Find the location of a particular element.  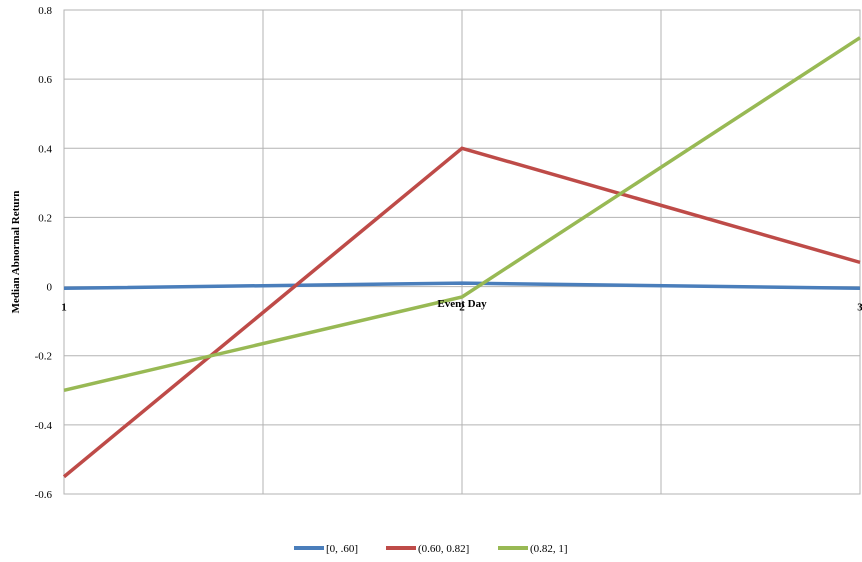

x-tick-label: 2 is located at coordinates (462, 308).